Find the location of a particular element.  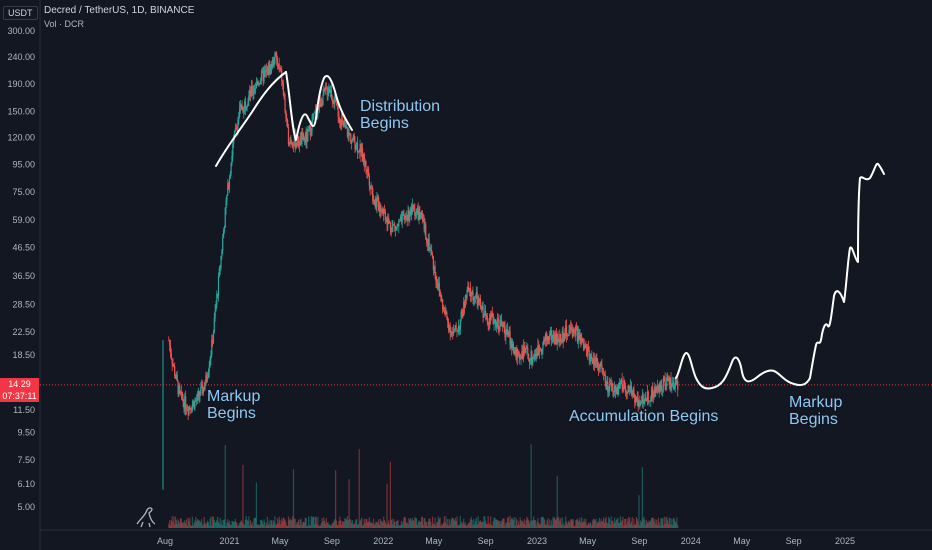

symbol-title: Decred / TetherUS, 1D, BINANCE is located at coordinates (119, 10).